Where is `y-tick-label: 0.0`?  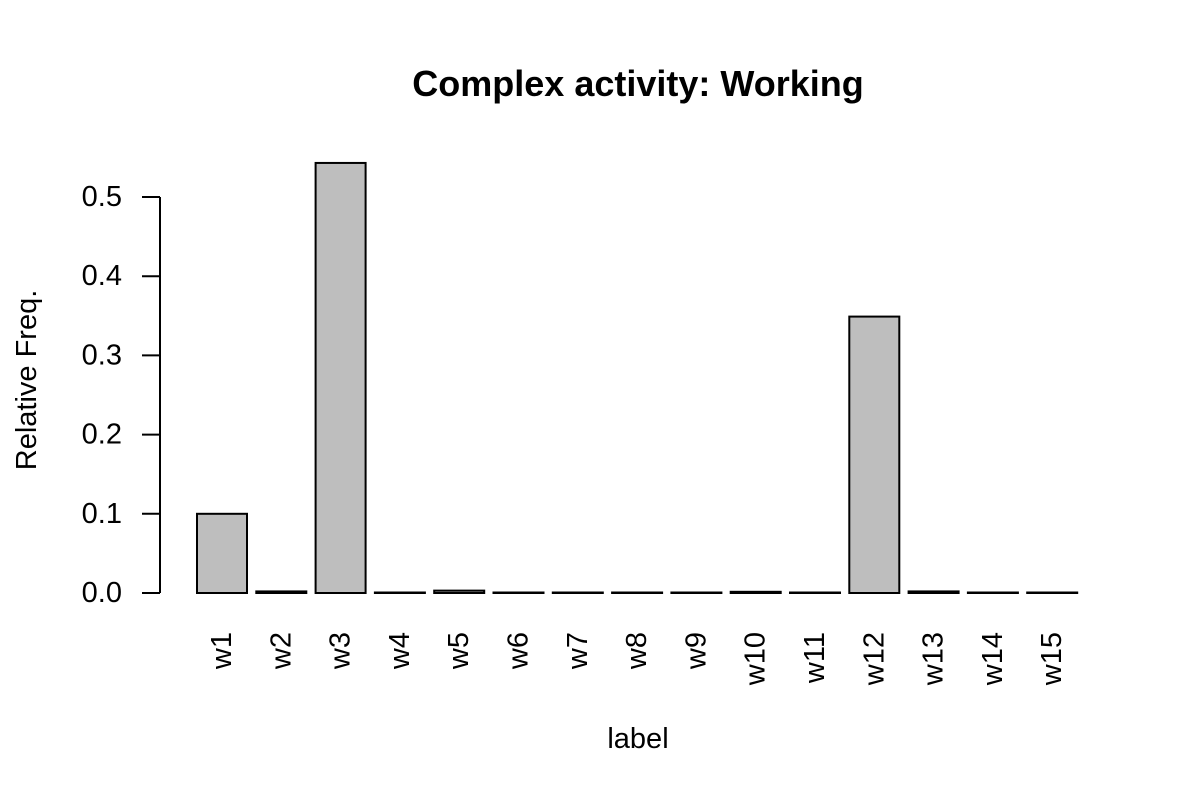 y-tick-label: 0.0 is located at coordinates (102, 593).